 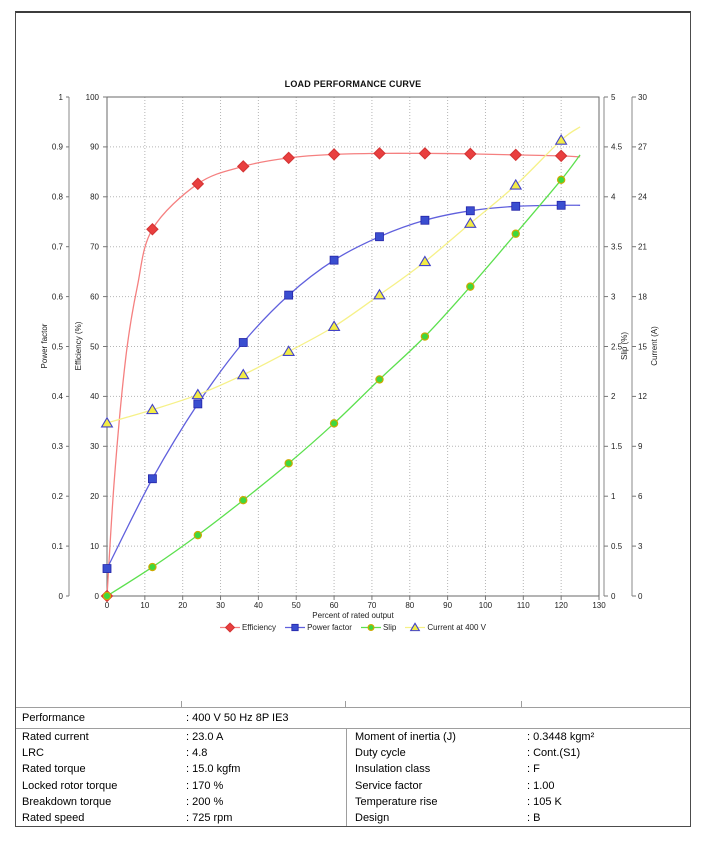 What do you see at coordinates (353, 84) in the screenshot?
I see `chart-title: LOAD PERFORMANCE CURVE` at bounding box center [353, 84].